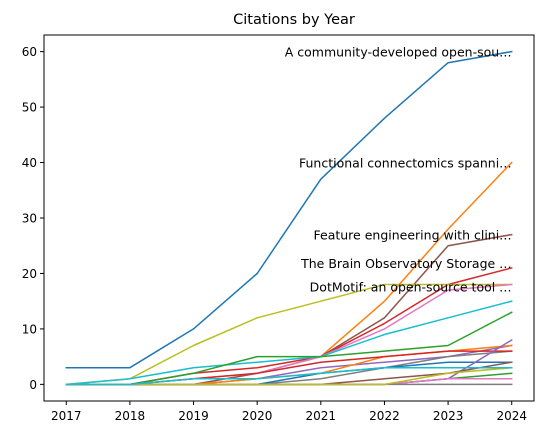 Image resolution: width=543 pixels, height=435 pixels. Describe the element at coordinates (257, 416) in the screenshot. I see `x-tick-label: 2020` at that location.